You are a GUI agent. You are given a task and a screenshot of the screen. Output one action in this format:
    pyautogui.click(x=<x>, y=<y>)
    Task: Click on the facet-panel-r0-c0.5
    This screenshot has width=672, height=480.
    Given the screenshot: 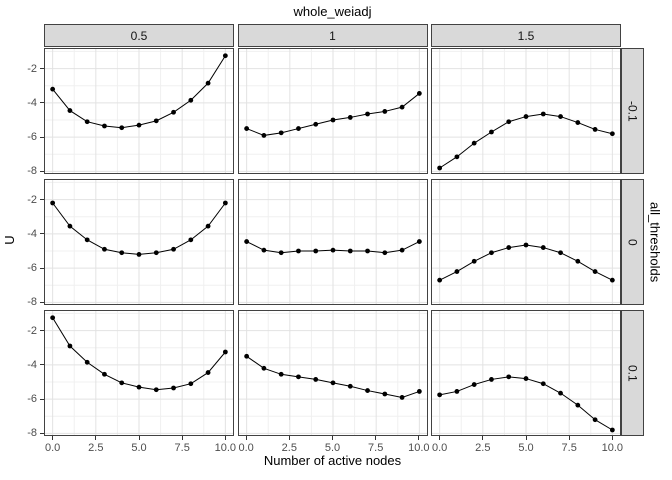 What is the action you would take?
    pyautogui.click(x=139, y=242)
    